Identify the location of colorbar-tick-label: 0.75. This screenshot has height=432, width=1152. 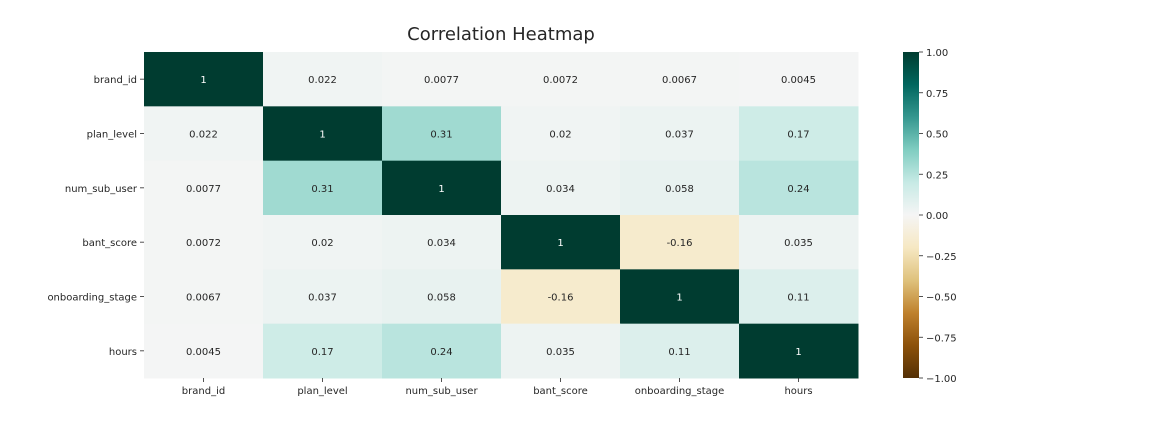
(937, 94).